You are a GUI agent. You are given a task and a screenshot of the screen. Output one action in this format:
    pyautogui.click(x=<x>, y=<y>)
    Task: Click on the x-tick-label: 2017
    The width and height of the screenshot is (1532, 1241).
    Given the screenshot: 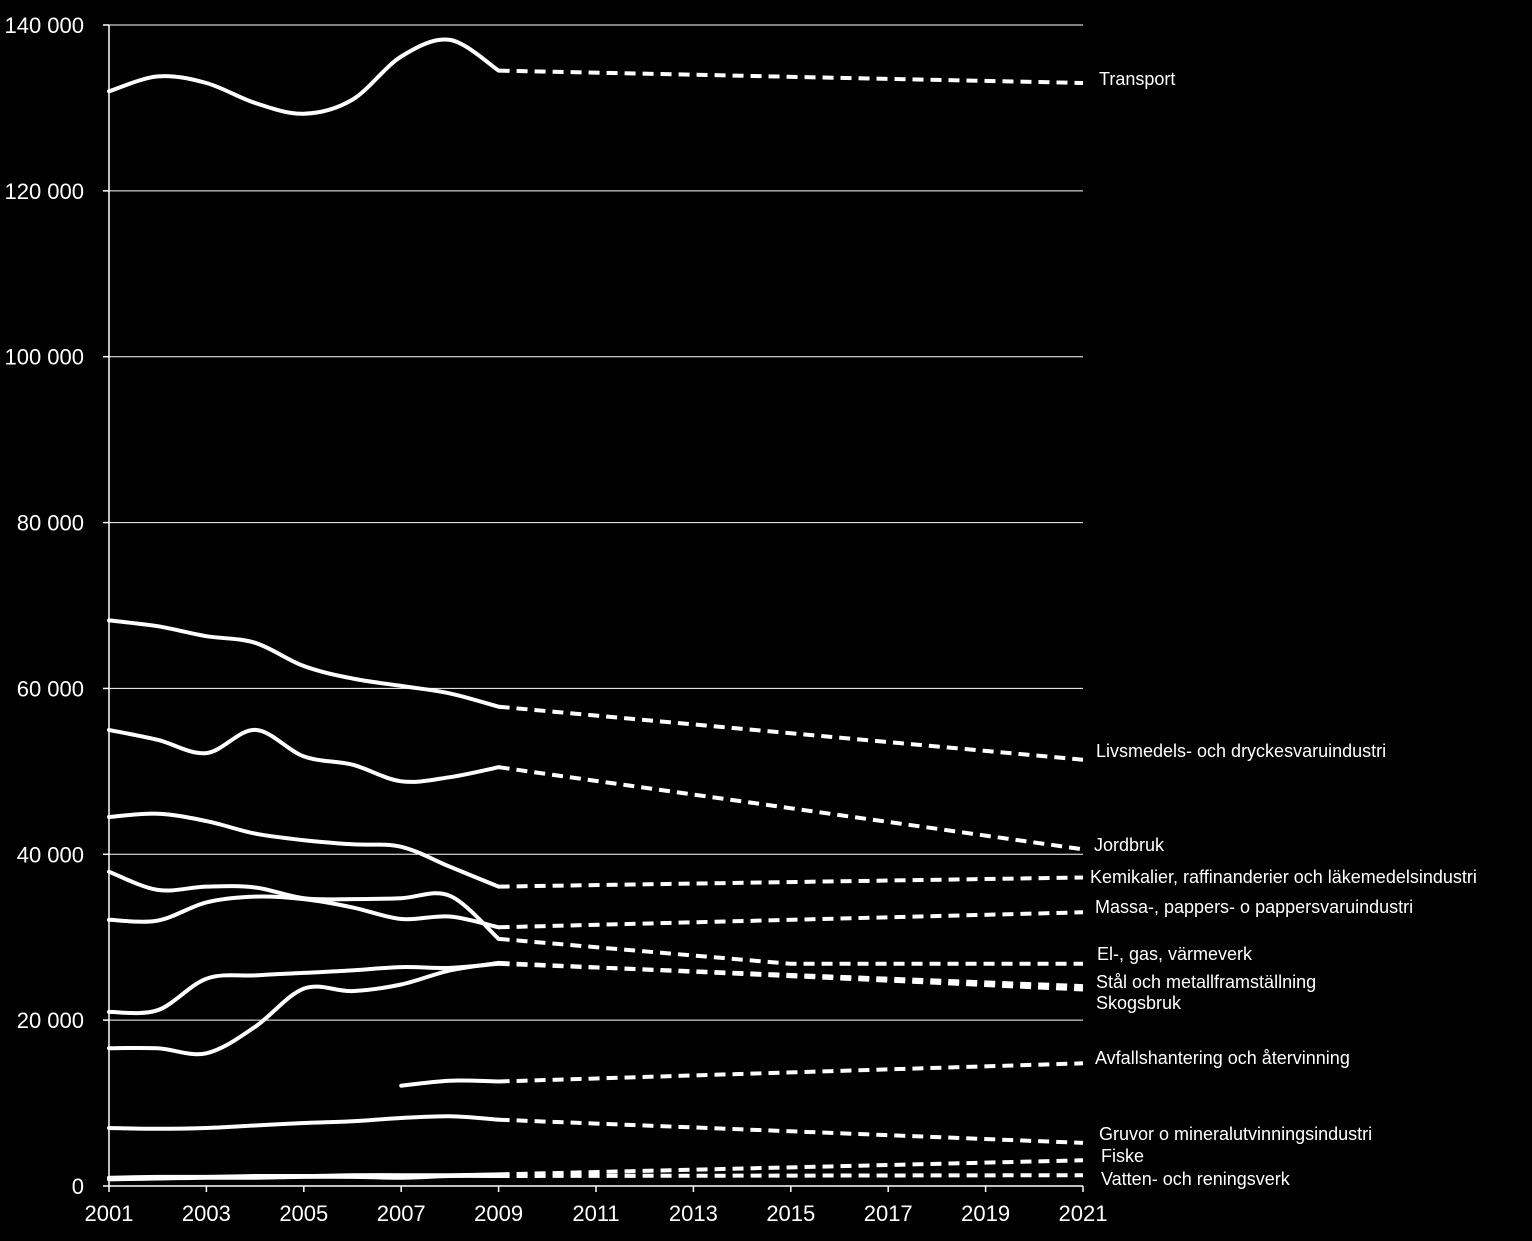 What is the action you would take?
    pyautogui.click(x=888, y=1213)
    